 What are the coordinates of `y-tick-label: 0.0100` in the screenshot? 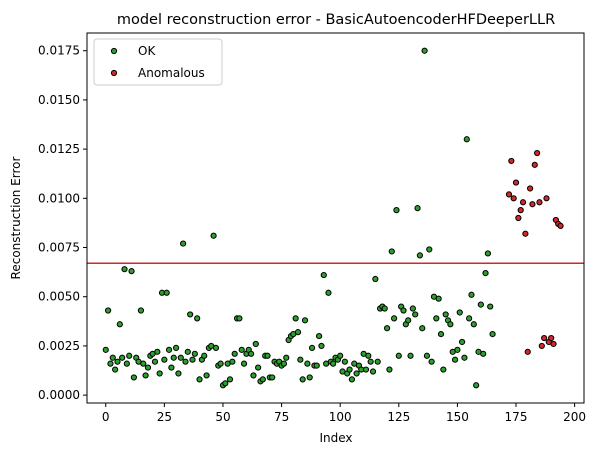 It's located at (59, 198).